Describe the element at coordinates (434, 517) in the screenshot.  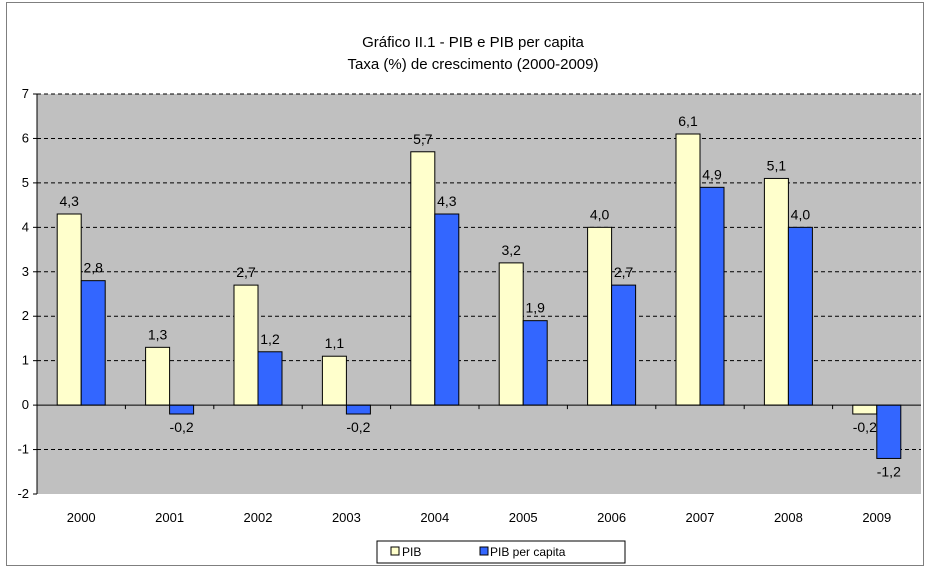
I see `x-tick-label: 2004` at that location.